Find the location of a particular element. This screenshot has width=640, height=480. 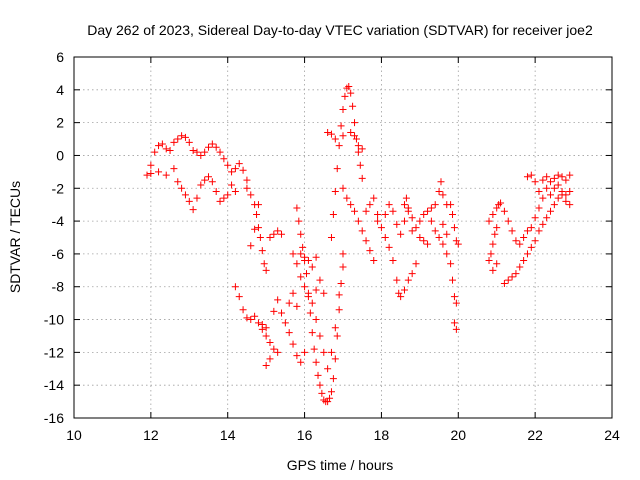

x-tick-label: 22 is located at coordinates (535, 435).